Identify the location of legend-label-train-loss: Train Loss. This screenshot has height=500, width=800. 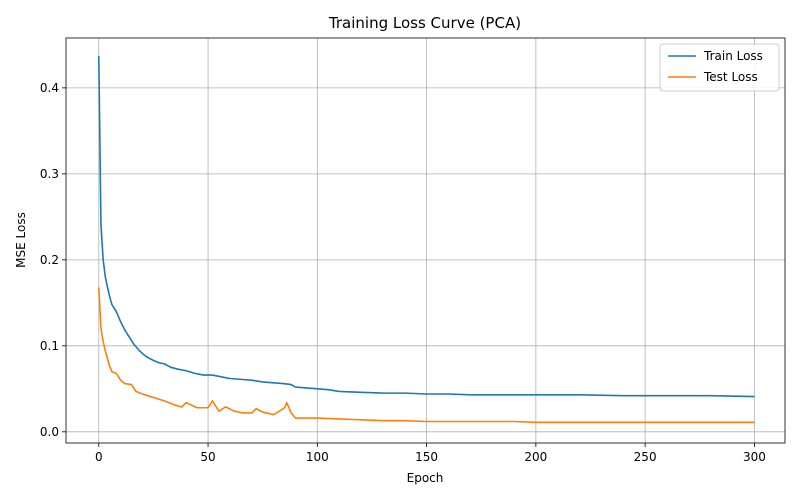
(733, 56).